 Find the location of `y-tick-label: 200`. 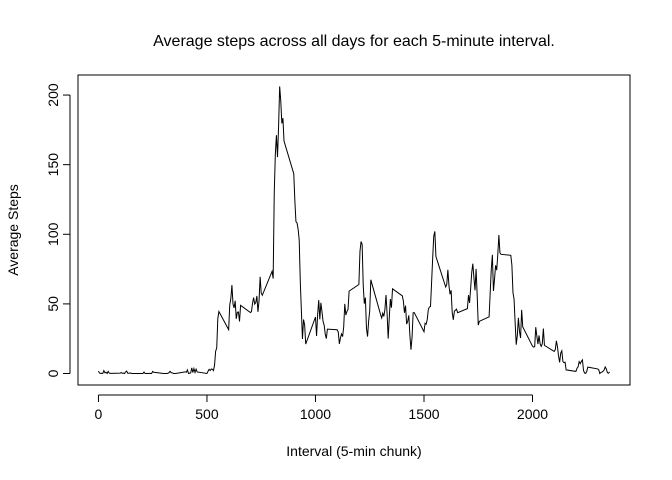

y-tick-label: 200 is located at coordinates (53, 95).